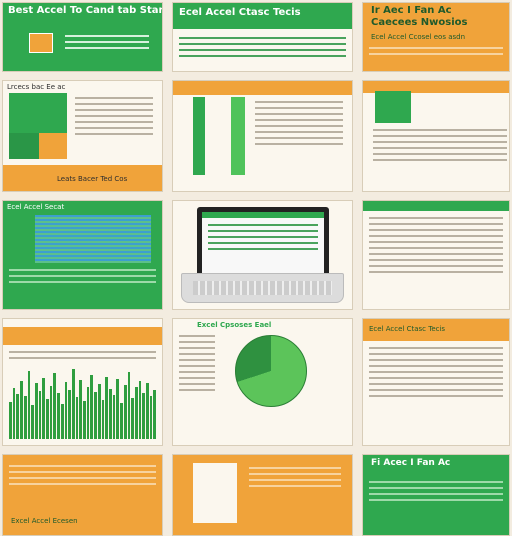 This screenshot has width=512, height=536. I want to click on tile-stripes: Ecel Accel Secat, so click(82, 255).